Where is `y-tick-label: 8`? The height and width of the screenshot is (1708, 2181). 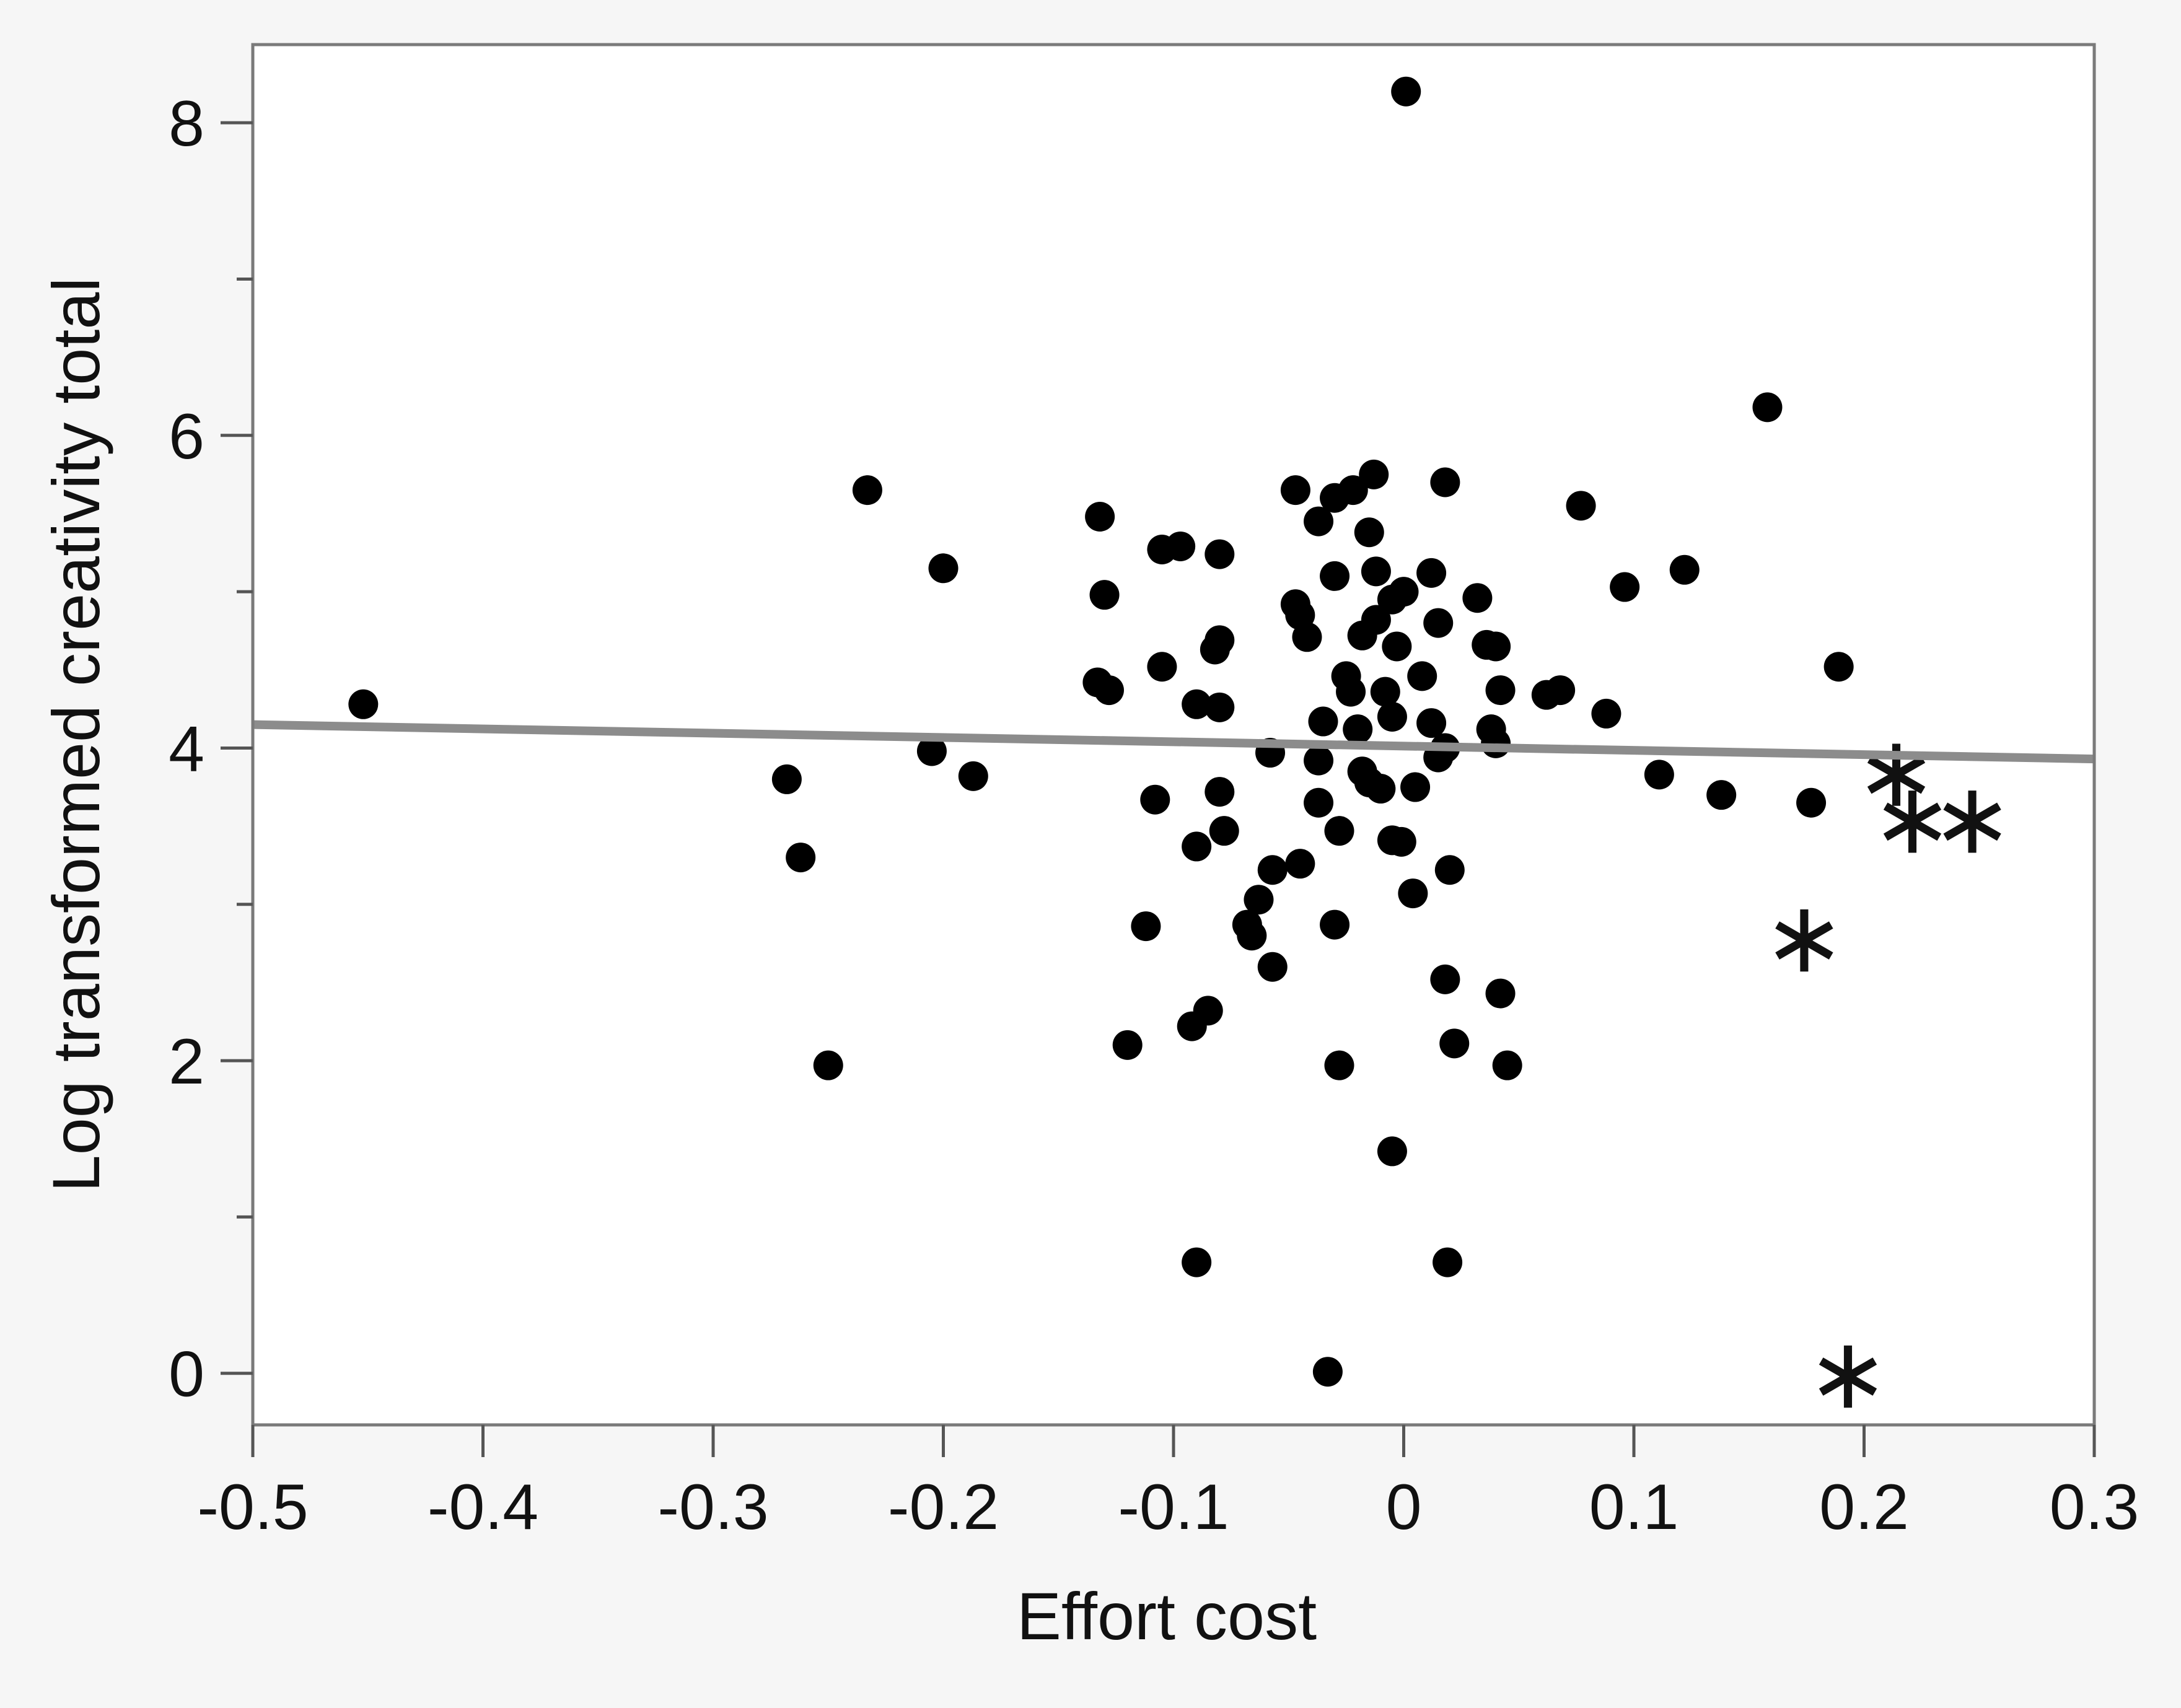 y-tick-label: 8 is located at coordinates (186, 124).